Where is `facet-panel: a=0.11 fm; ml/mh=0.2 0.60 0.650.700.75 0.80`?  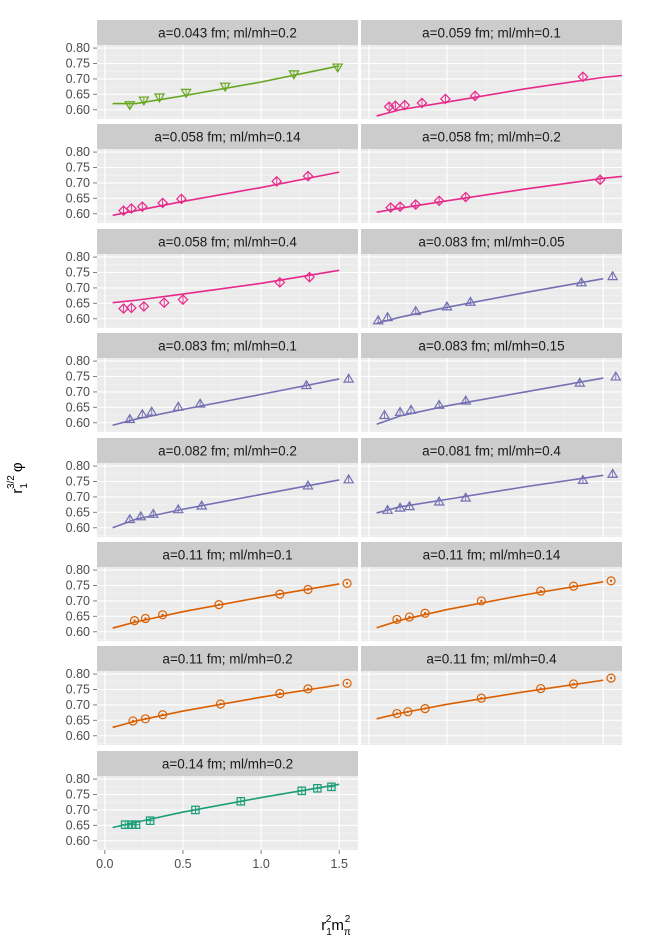
facet-panel: a=0.11 fm; ml/mh=0.2 0.60 0.650.700.75 0.80 is located at coordinates (212, 695).